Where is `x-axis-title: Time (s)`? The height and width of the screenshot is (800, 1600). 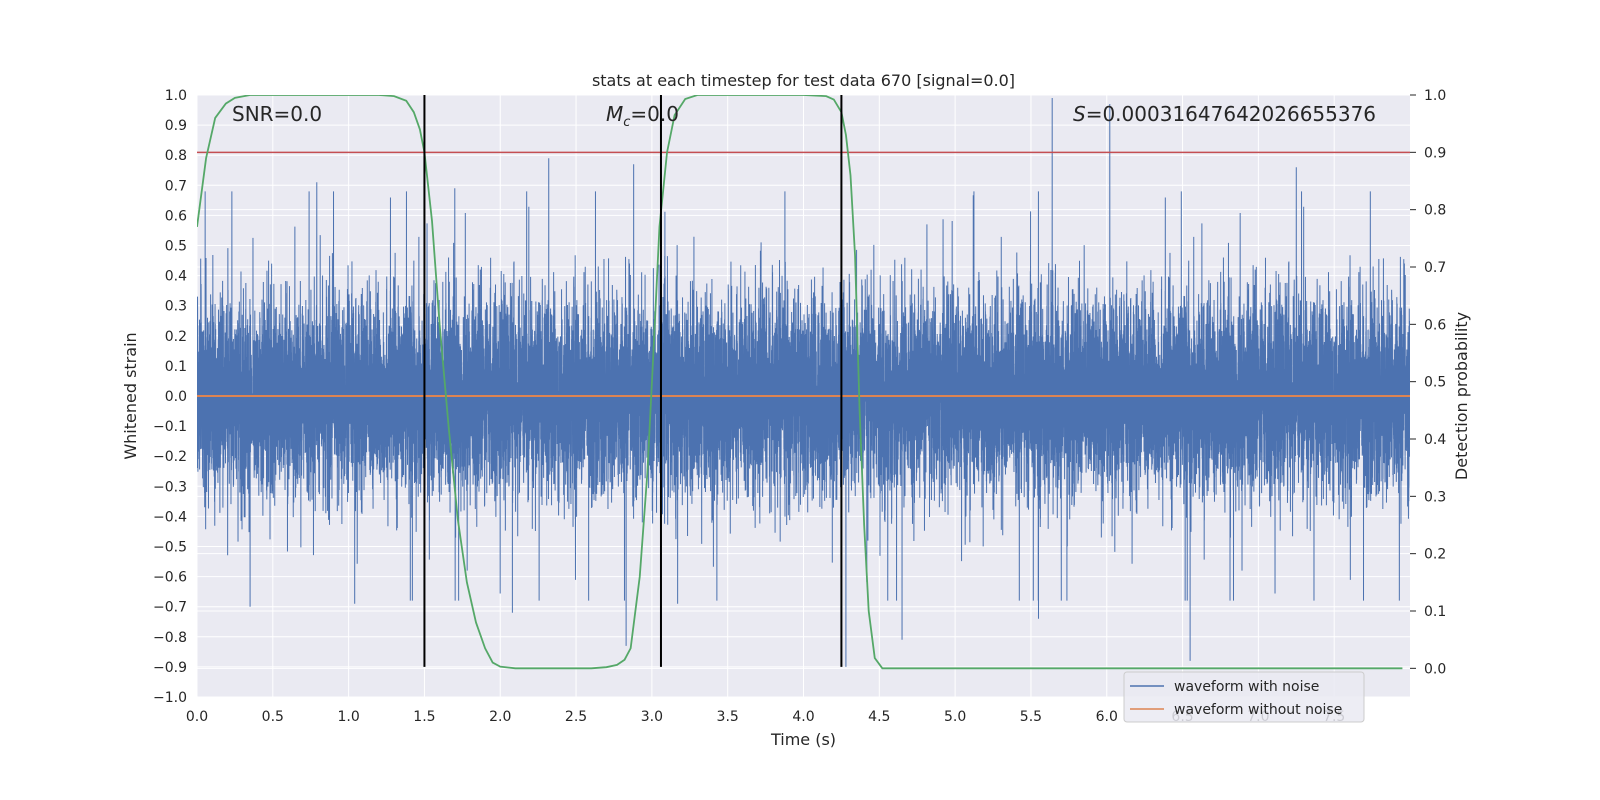
x-axis-title: Time (s) is located at coordinates (803, 739).